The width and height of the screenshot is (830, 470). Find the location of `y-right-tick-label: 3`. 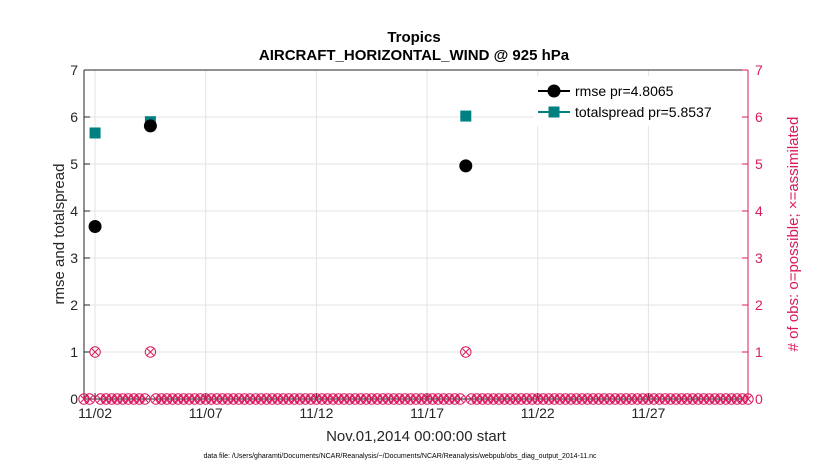

y-right-tick-label: 3 is located at coordinates (759, 258).